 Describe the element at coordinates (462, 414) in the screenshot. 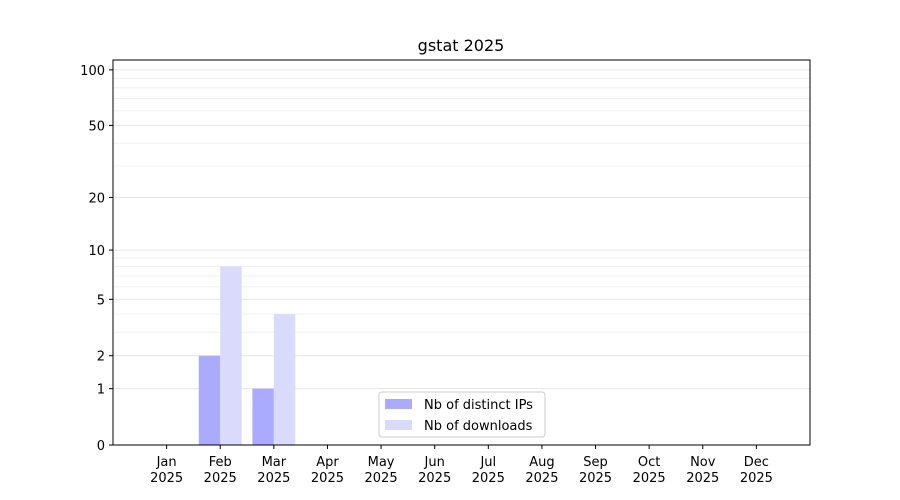

I see `legend-box` at that location.